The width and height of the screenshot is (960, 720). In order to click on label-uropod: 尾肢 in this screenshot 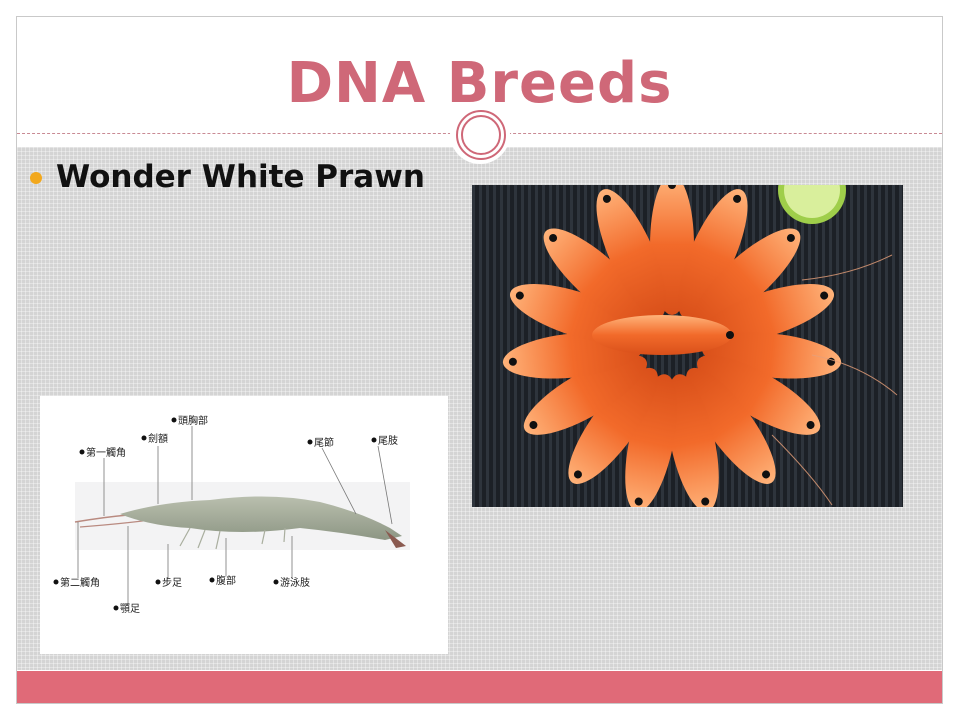, I will do `click(388, 440)`.